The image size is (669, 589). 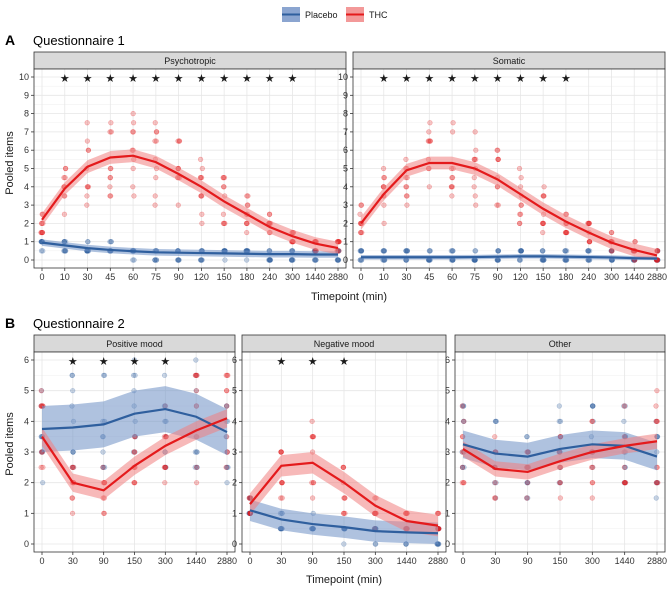 What do you see at coordinates (475, 277) in the screenshot?
I see `x-tick-label: 75` at bounding box center [475, 277].